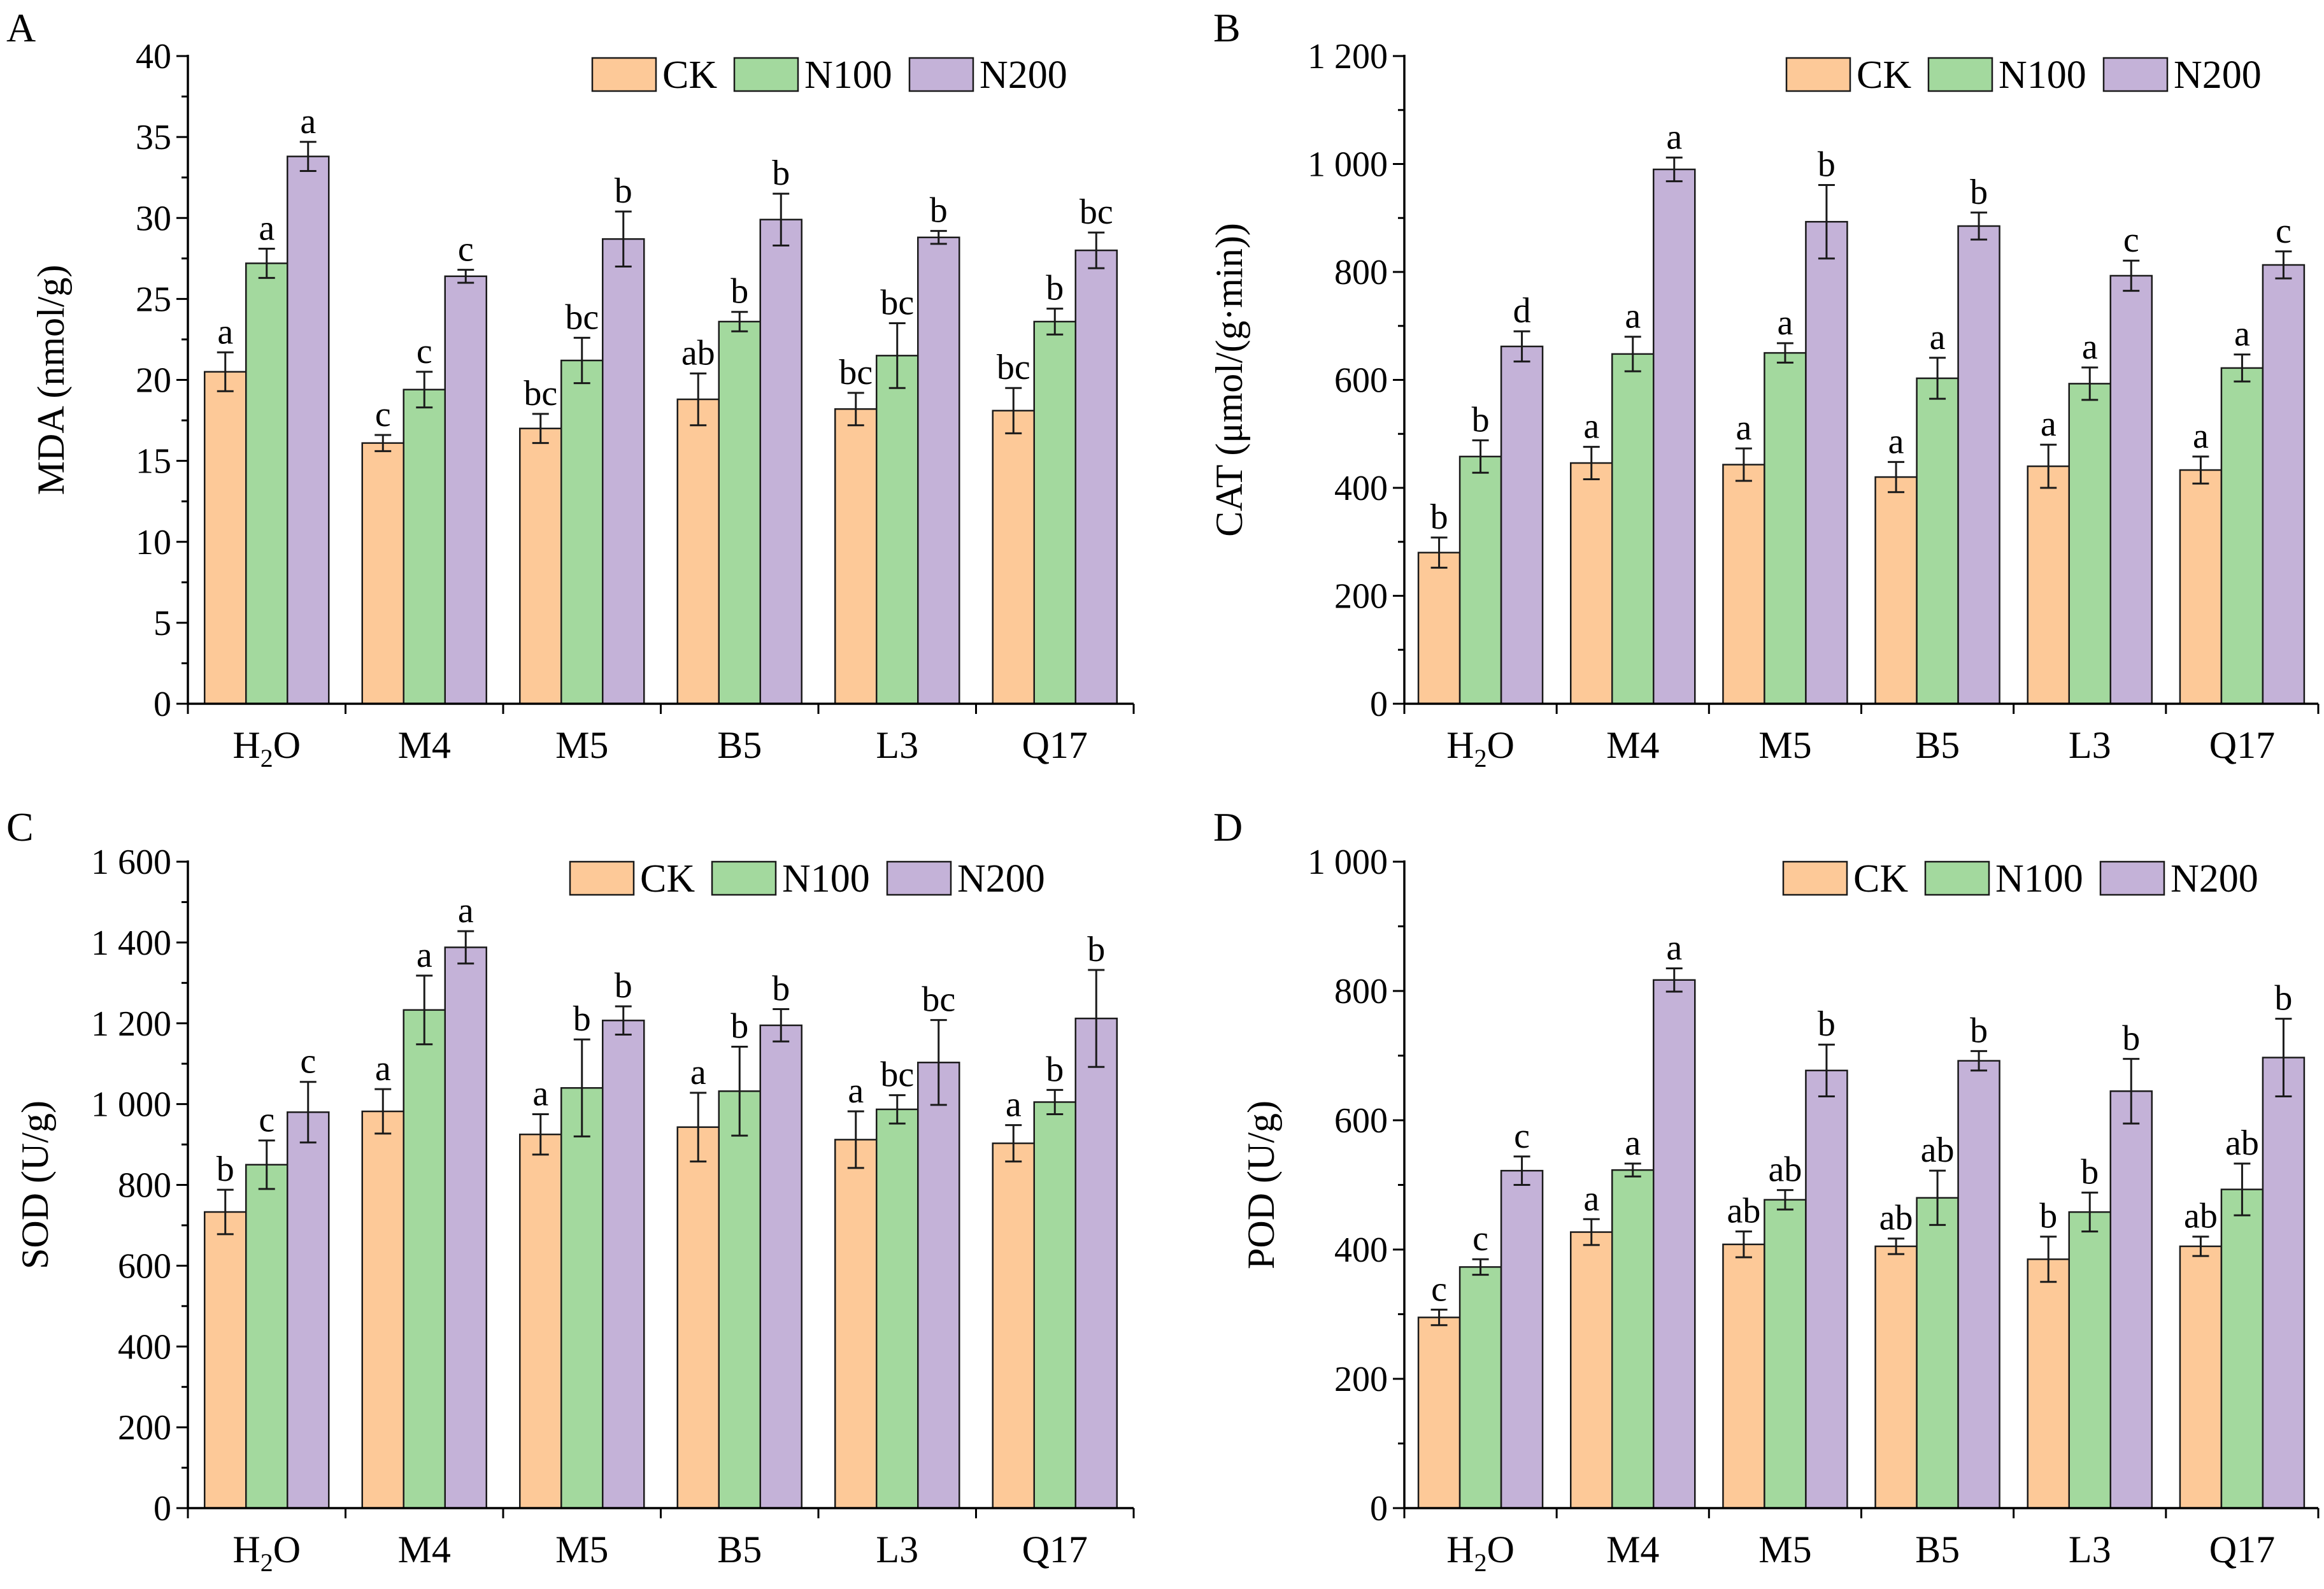 The image size is (2324, 1589). What do you see at coordinates (153, 218) in the screenshot?
I see `y-tick-label: 30` at bounding box center [153, 218].